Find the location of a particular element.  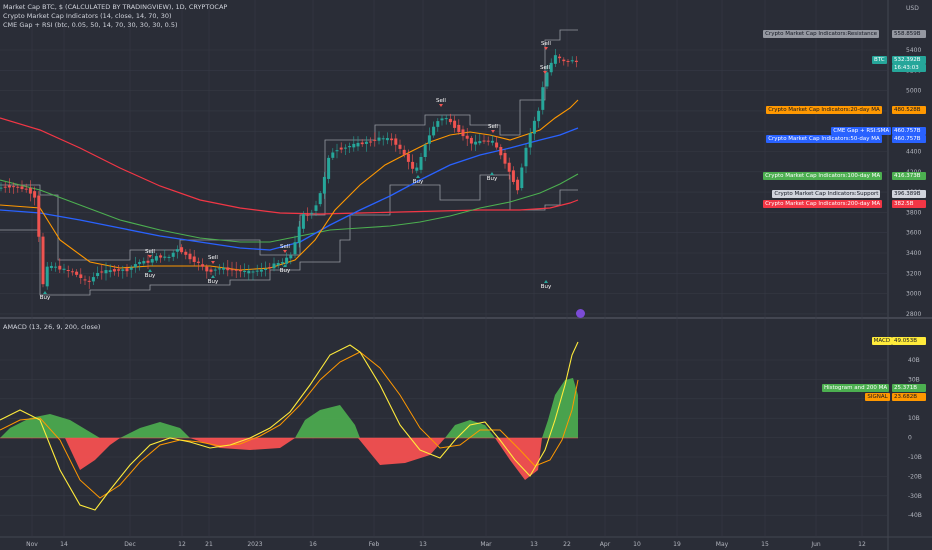

macd-tag-value: 23.682B is located at coordinates (909, 397).